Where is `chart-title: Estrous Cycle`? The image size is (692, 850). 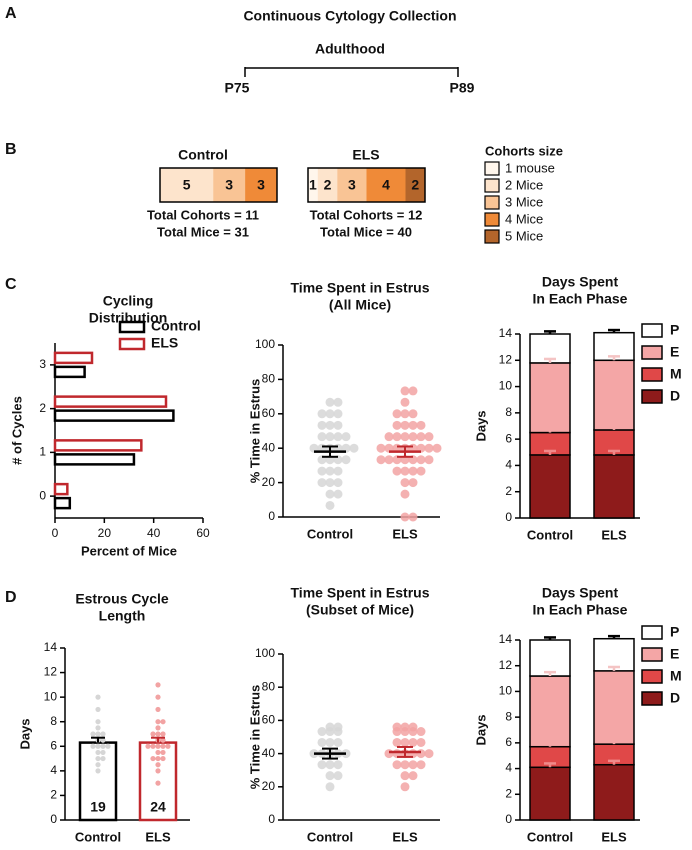
chart-title: Estrous Cycle is located at coordinates (122, 599).